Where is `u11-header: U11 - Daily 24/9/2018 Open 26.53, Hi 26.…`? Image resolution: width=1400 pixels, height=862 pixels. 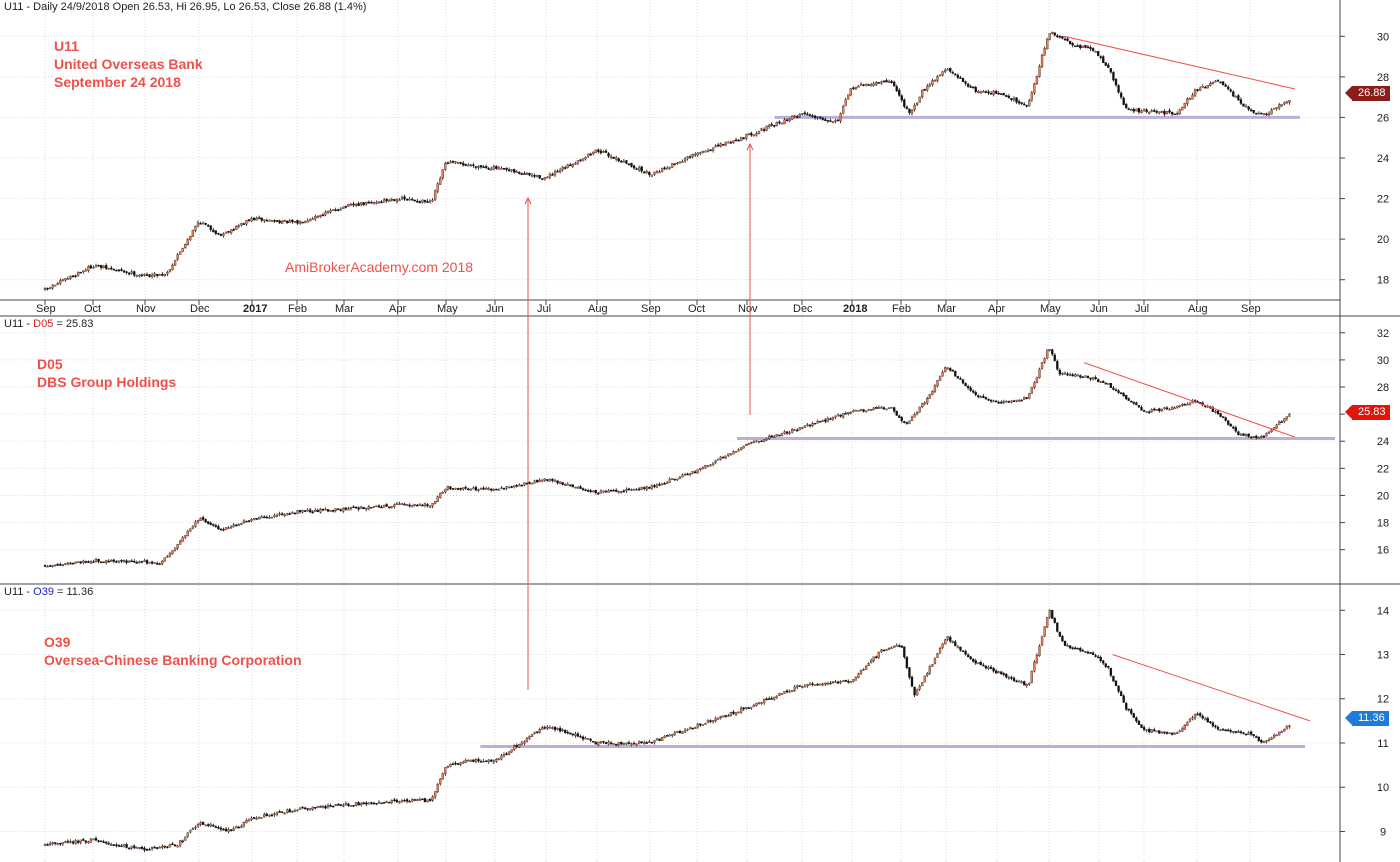
u11-header: U11 - Daily 24/9/2018 Open 26.53, Hi 26.… is located at coordinates (185, 7).